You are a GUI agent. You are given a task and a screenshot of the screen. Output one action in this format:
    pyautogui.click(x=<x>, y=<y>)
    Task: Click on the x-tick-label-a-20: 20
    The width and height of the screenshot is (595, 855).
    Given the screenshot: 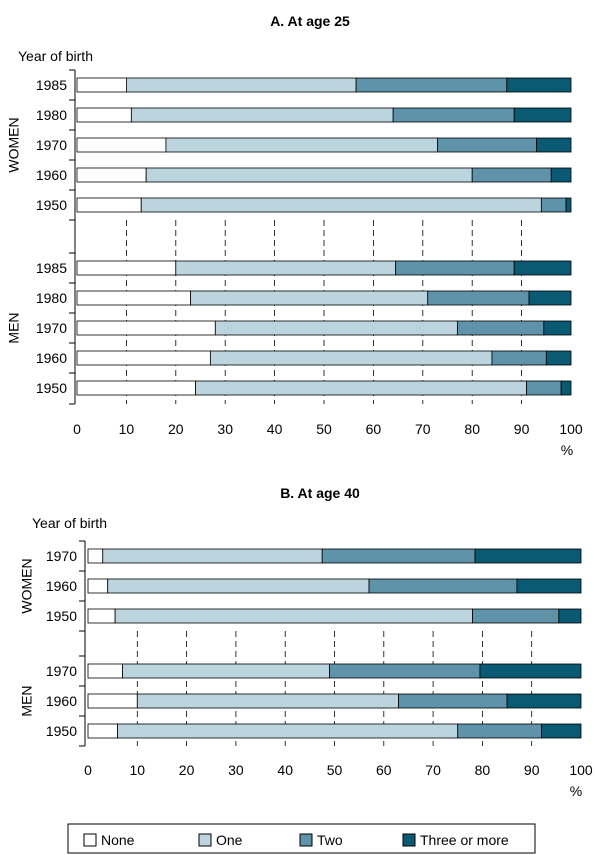 What is the action you would take?
    pyautogui.click(x=176, y=429)
    